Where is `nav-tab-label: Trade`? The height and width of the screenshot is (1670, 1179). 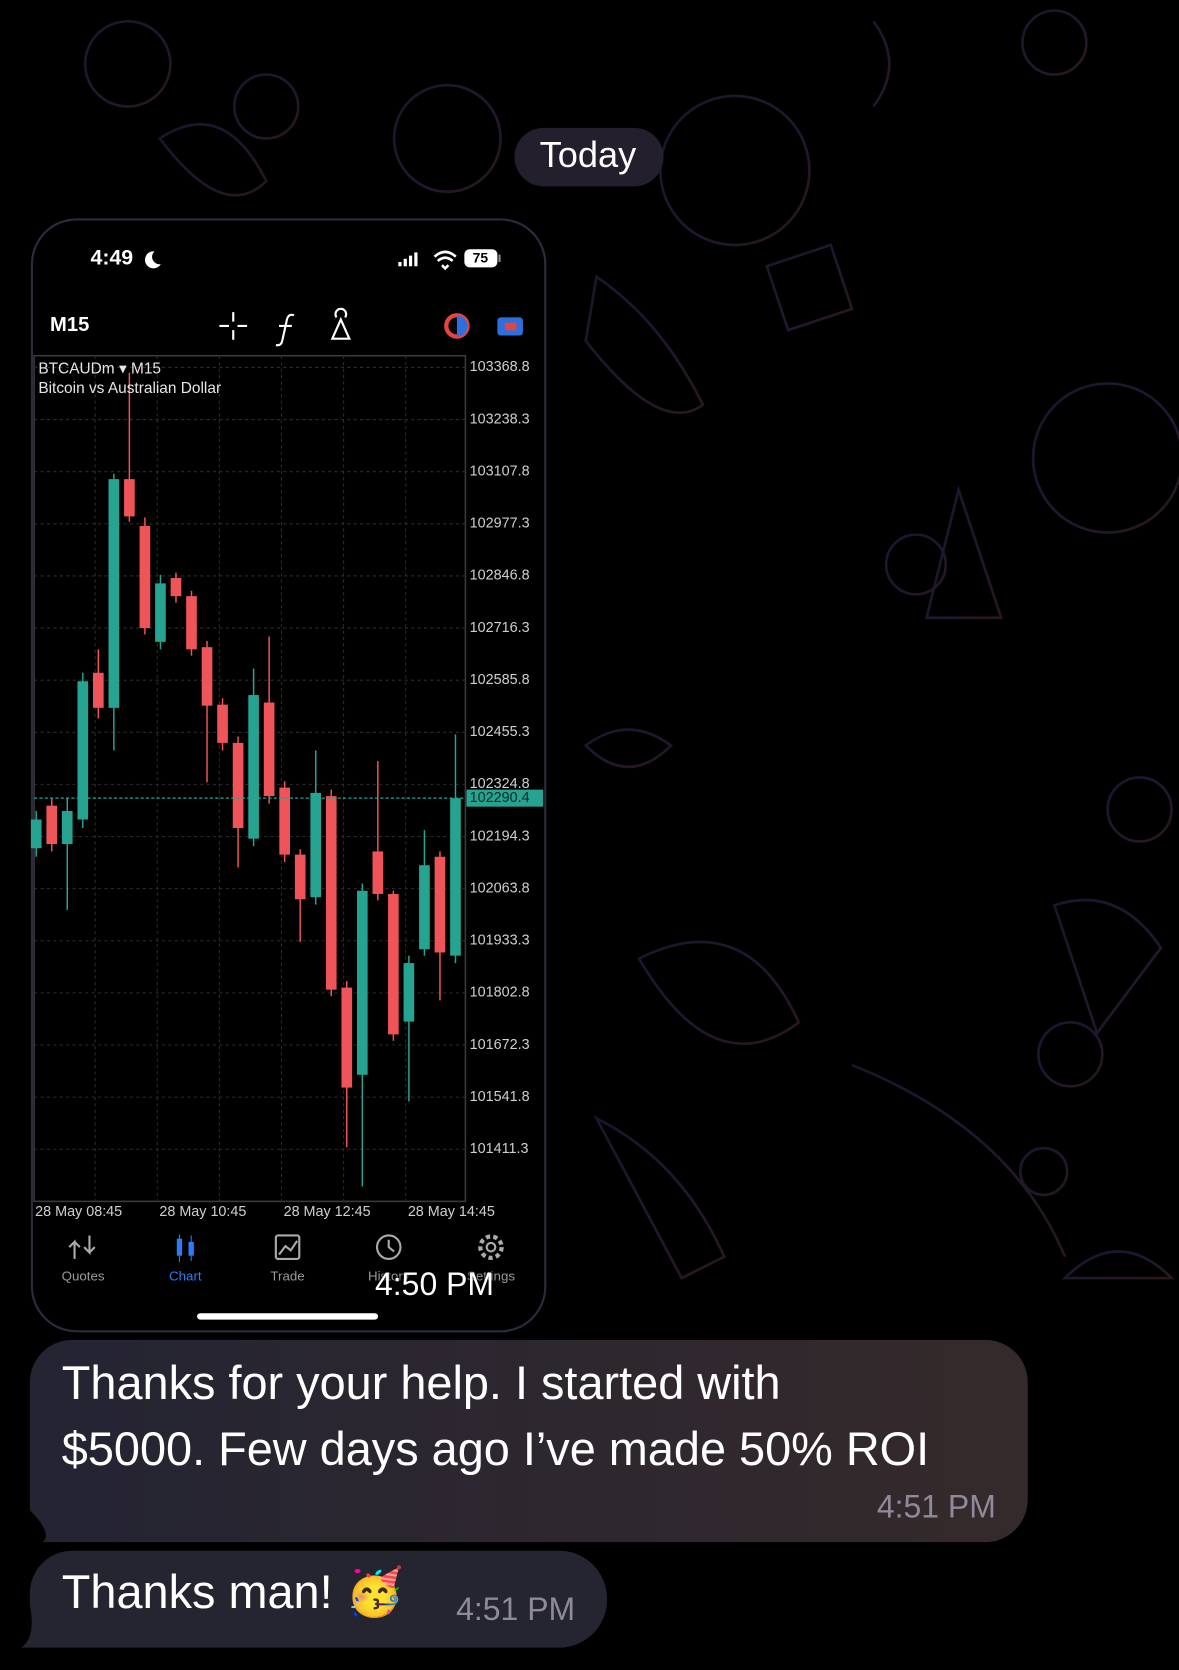 nav-tab-label: Trade is located at coordinates (287, 1276).